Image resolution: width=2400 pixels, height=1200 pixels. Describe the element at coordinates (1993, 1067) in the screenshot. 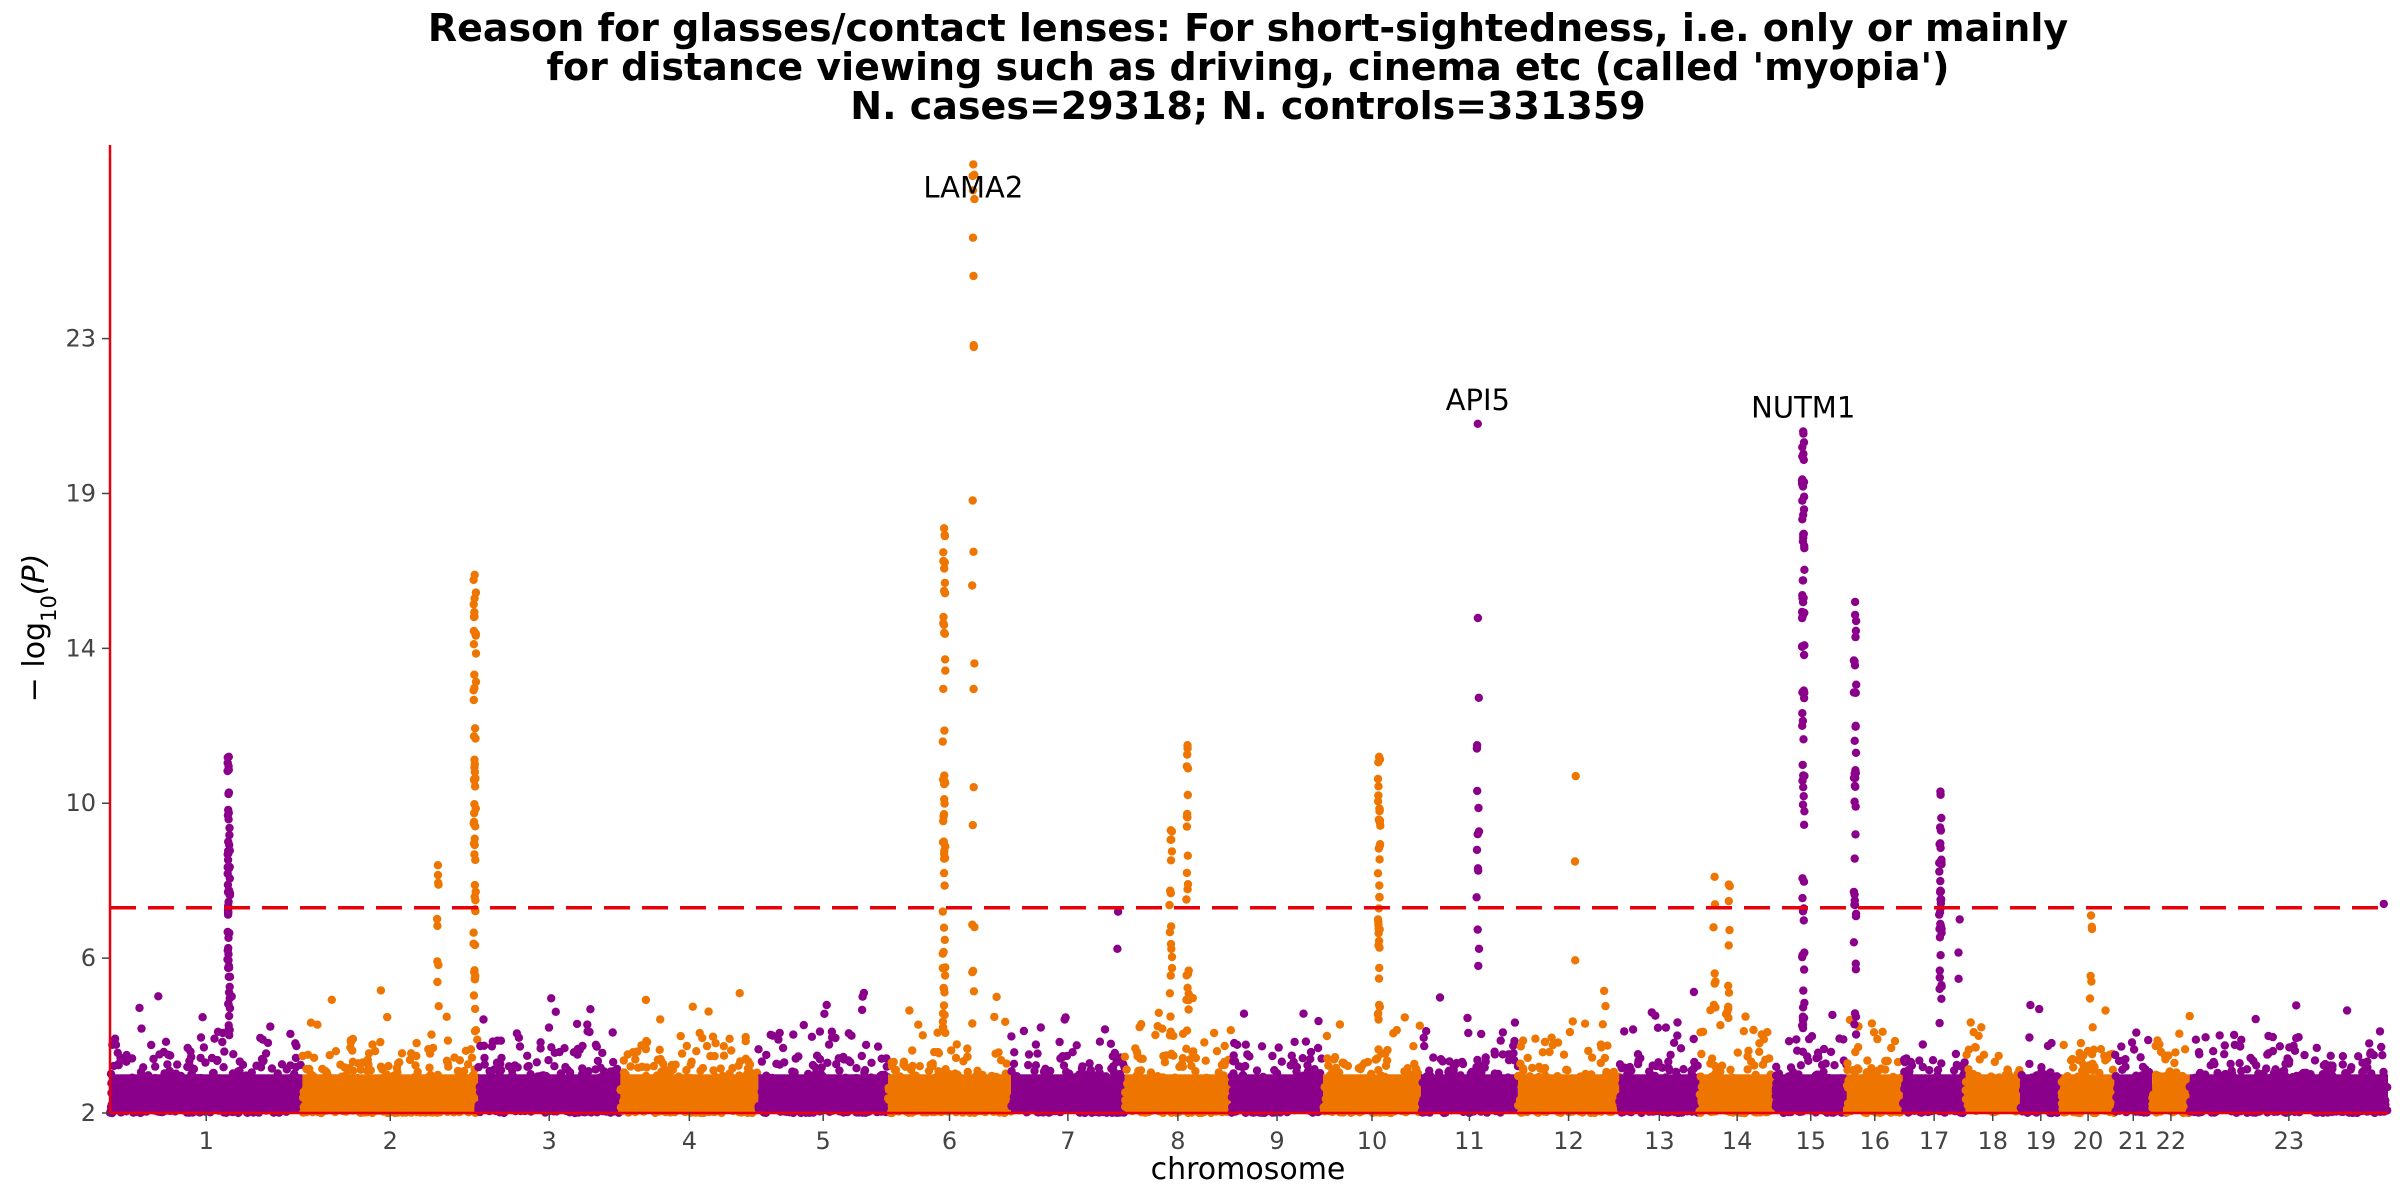

I see `chromosome-18-points` at that location.